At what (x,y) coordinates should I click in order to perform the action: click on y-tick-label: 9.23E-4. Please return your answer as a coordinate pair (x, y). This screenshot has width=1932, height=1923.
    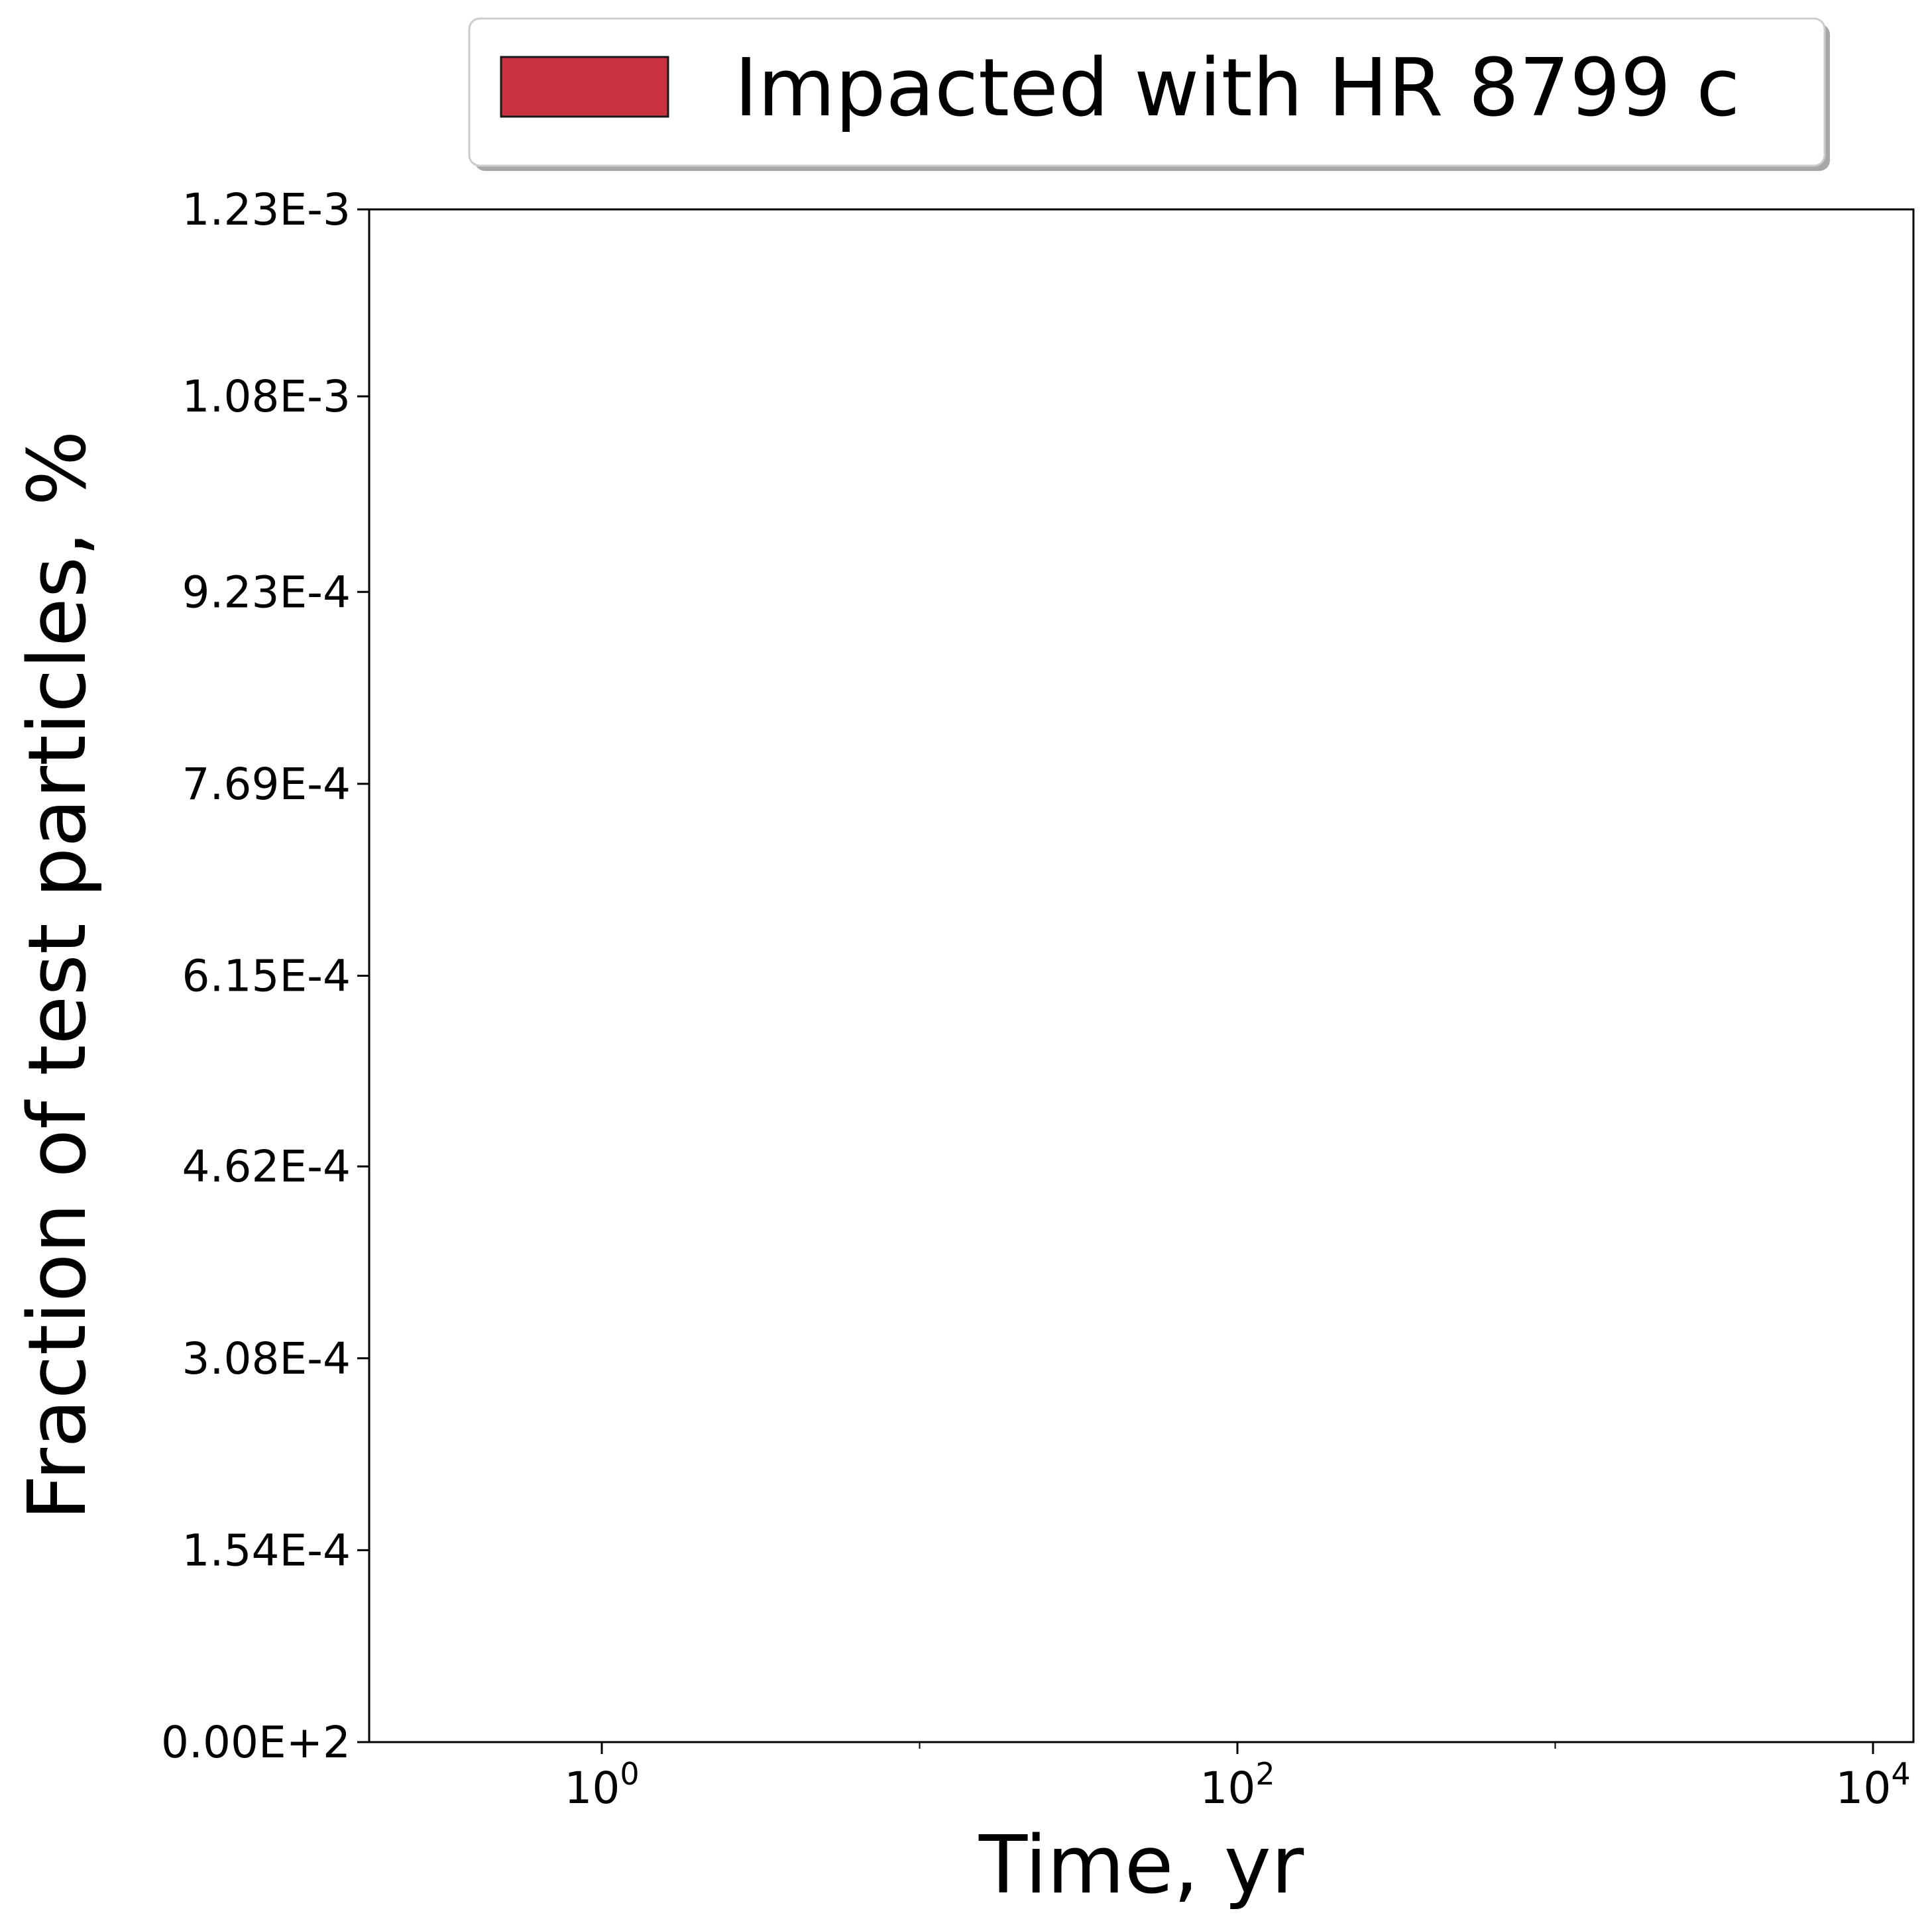
    Looking at the image, I should click on (266, 592).